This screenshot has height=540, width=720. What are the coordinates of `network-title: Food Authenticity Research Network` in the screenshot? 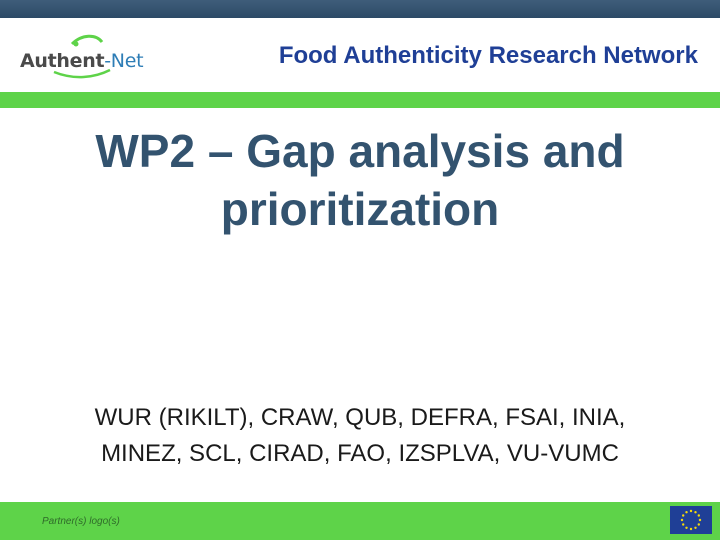 It's located at (488, 55).